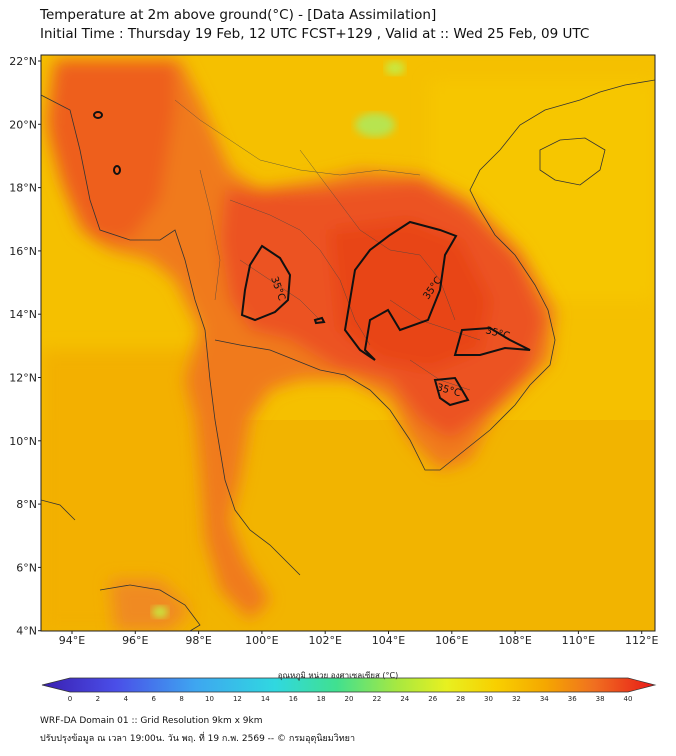 The image size is (676, 756). Describe the element at coordinates (26, 504) in the screenshot. I see `lat-tick-label: 8°N` at that location.